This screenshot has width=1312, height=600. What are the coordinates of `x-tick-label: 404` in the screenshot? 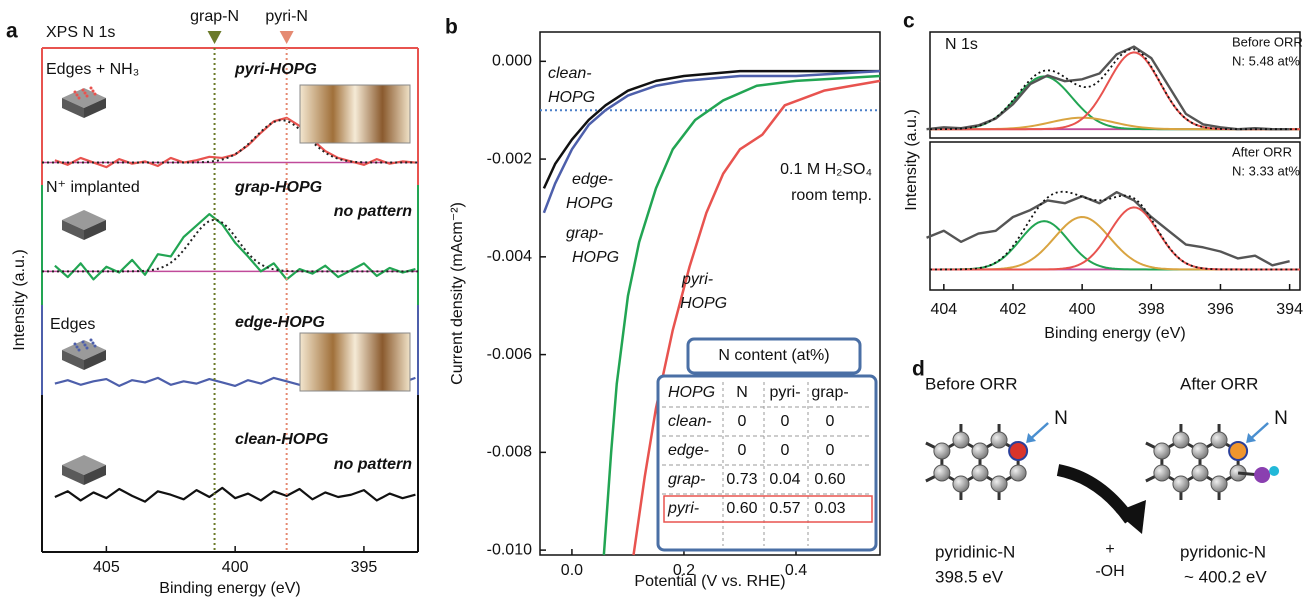 It's located at (943, 309).